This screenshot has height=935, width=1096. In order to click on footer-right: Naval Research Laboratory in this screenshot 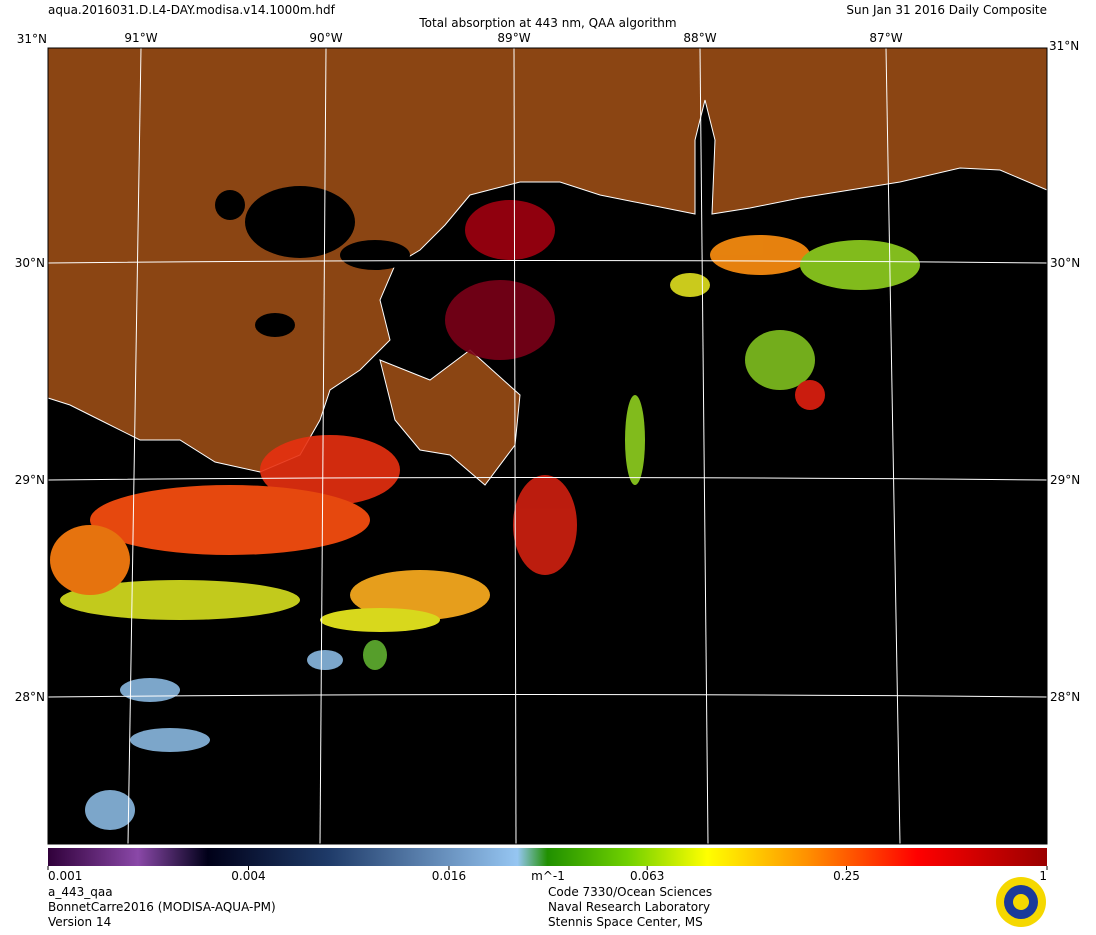, I will do `click(629, 907)`.